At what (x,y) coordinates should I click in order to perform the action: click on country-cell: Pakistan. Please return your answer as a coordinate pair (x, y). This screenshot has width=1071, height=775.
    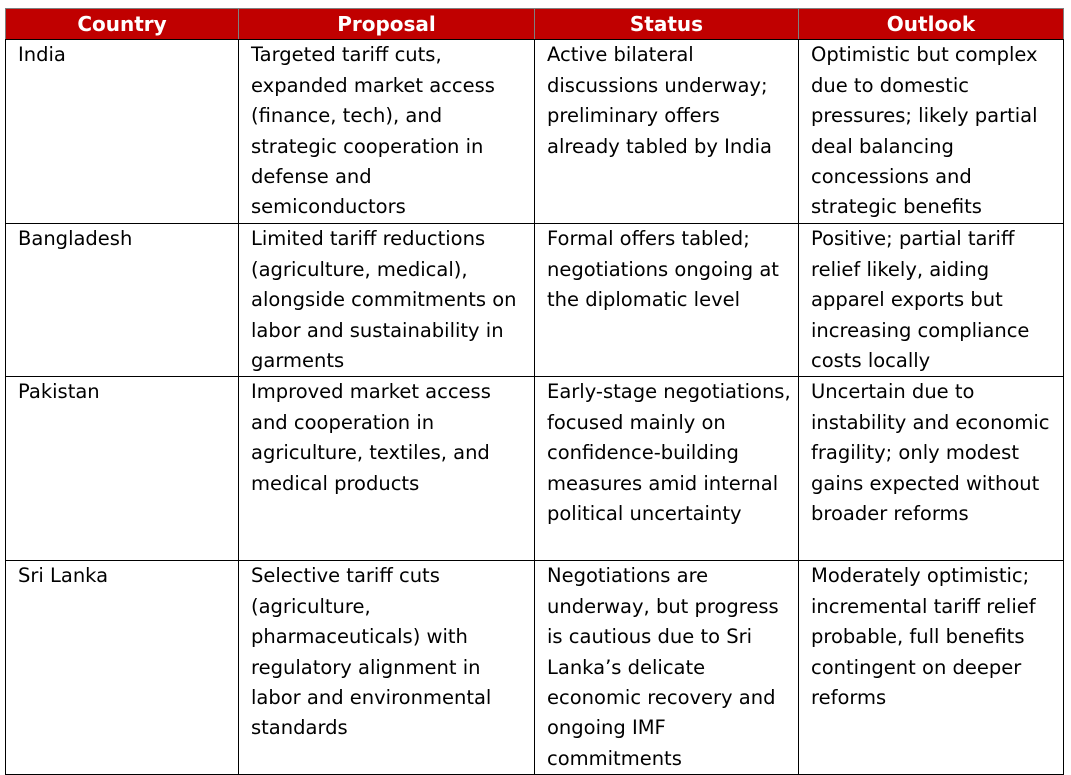
    Looking at the image, I should click on (122, 469).